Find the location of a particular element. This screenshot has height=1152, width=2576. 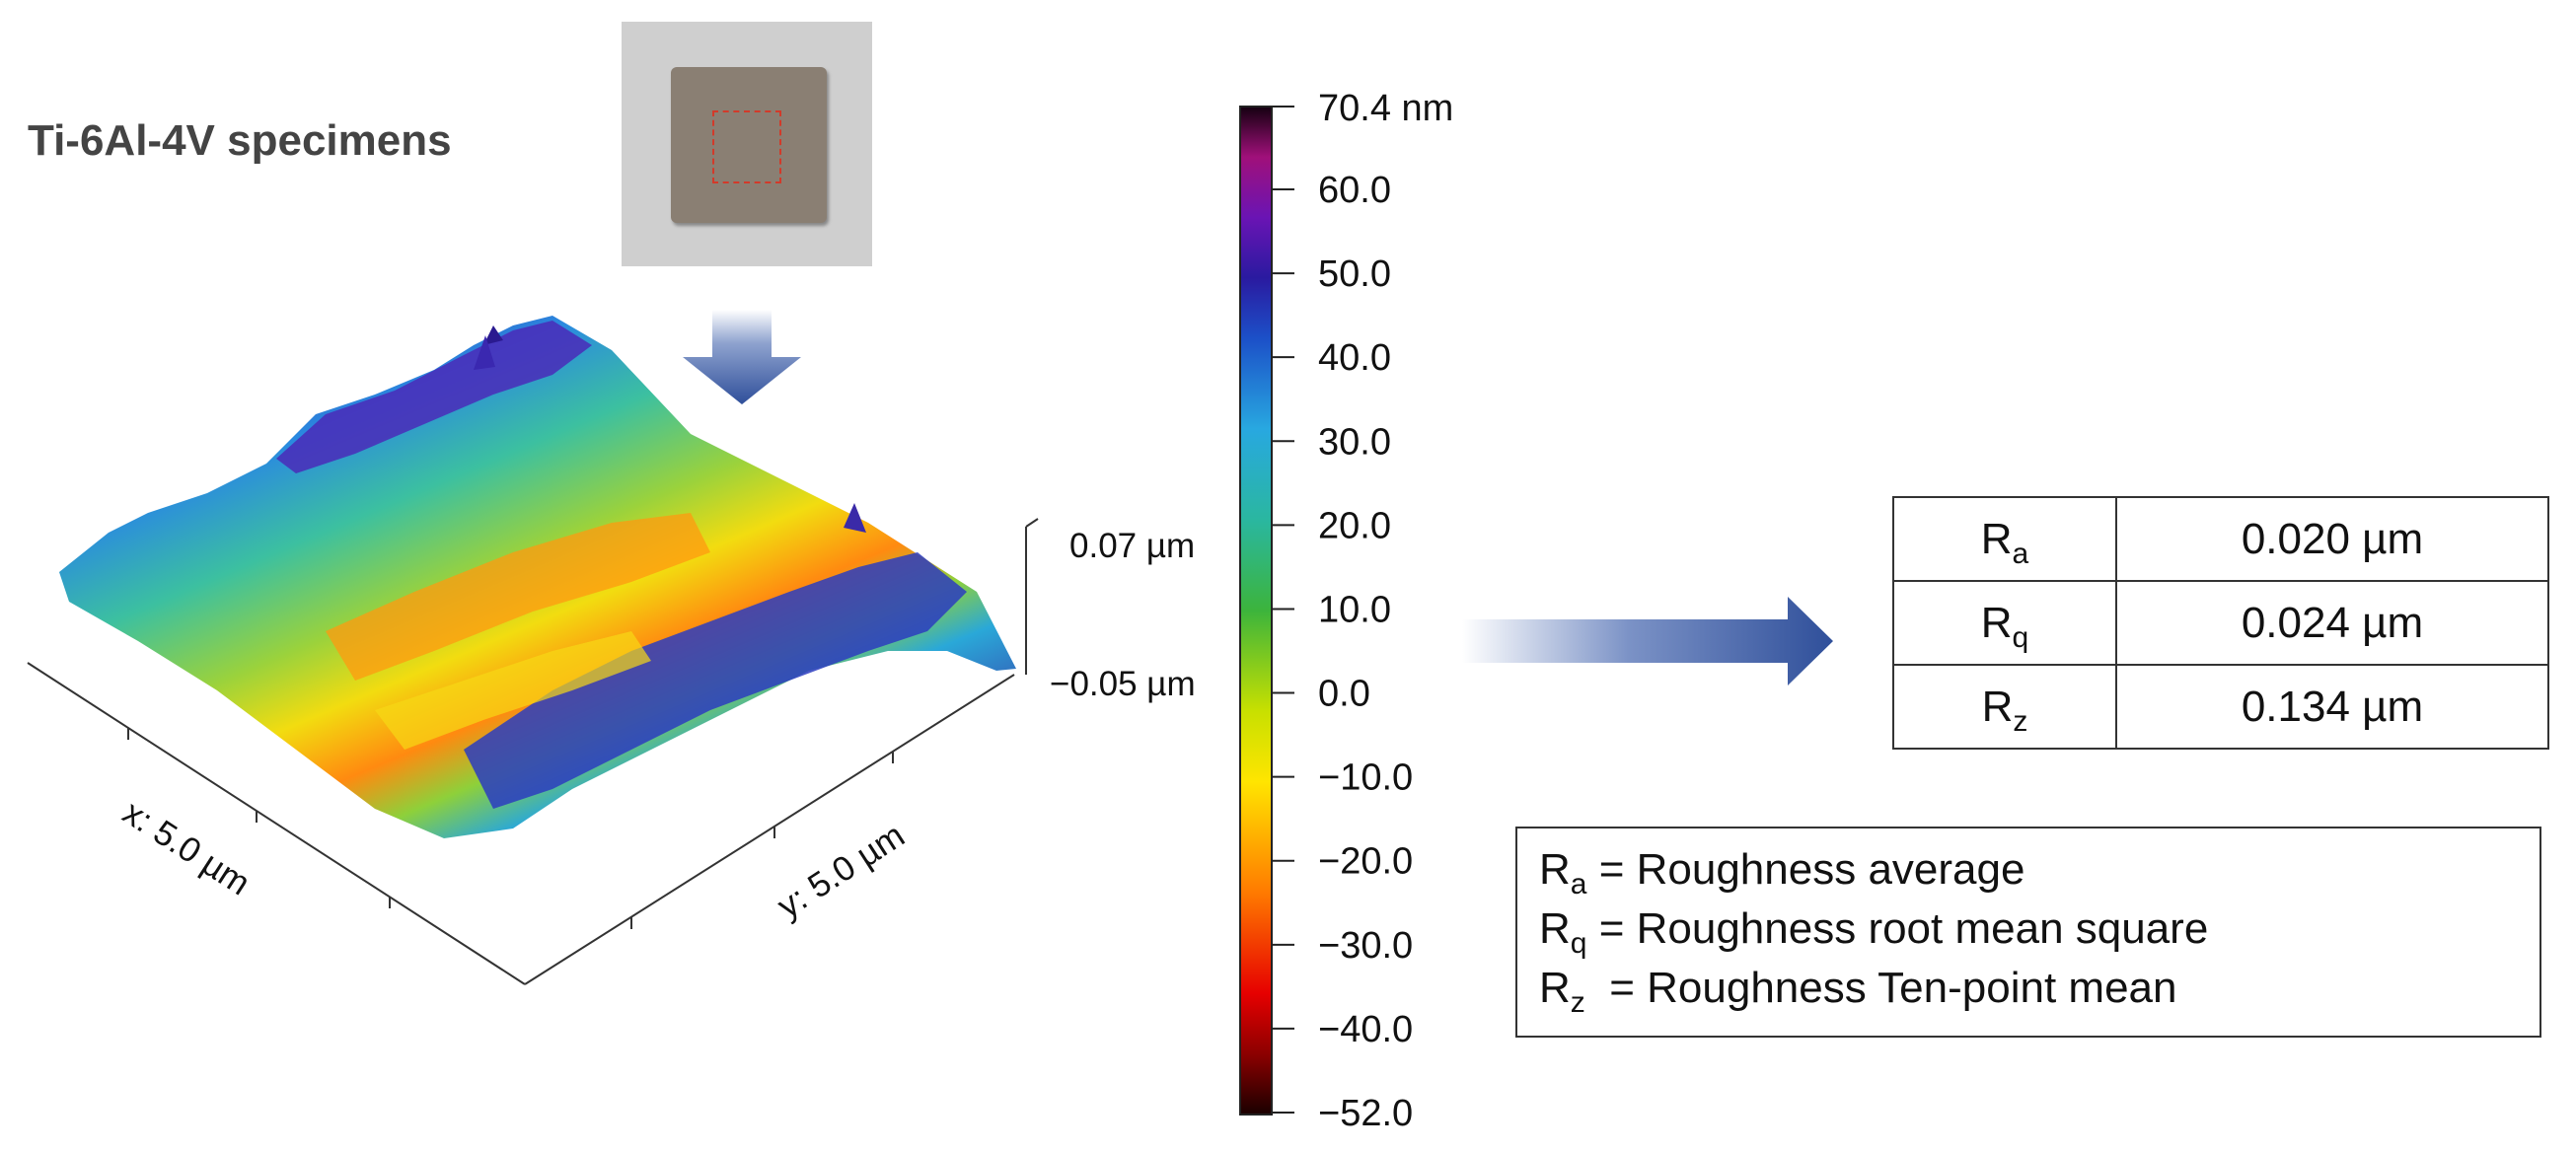

specimen-title: Ti-6Al-4V specimens is located at coordinates (240, 140).